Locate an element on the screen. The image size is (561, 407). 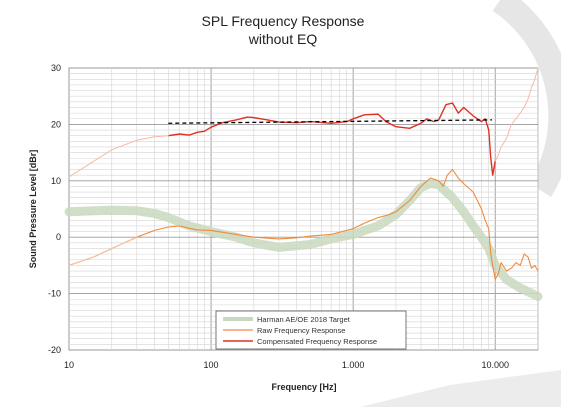
legend-label: Compensated Frequency Response is located at coordinates (317, 341).